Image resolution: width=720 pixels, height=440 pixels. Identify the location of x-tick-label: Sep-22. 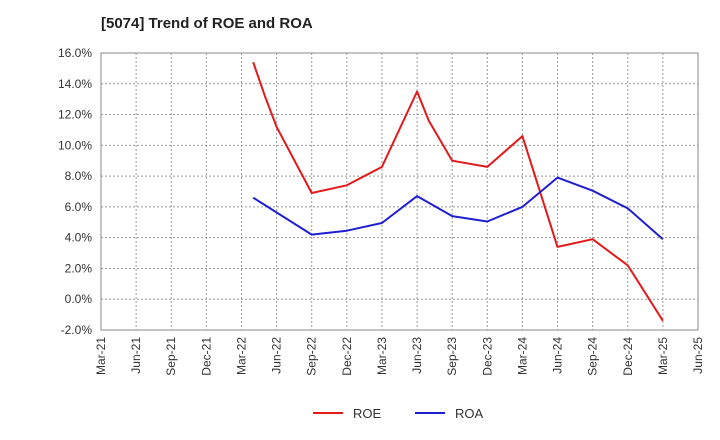
(312, 356).